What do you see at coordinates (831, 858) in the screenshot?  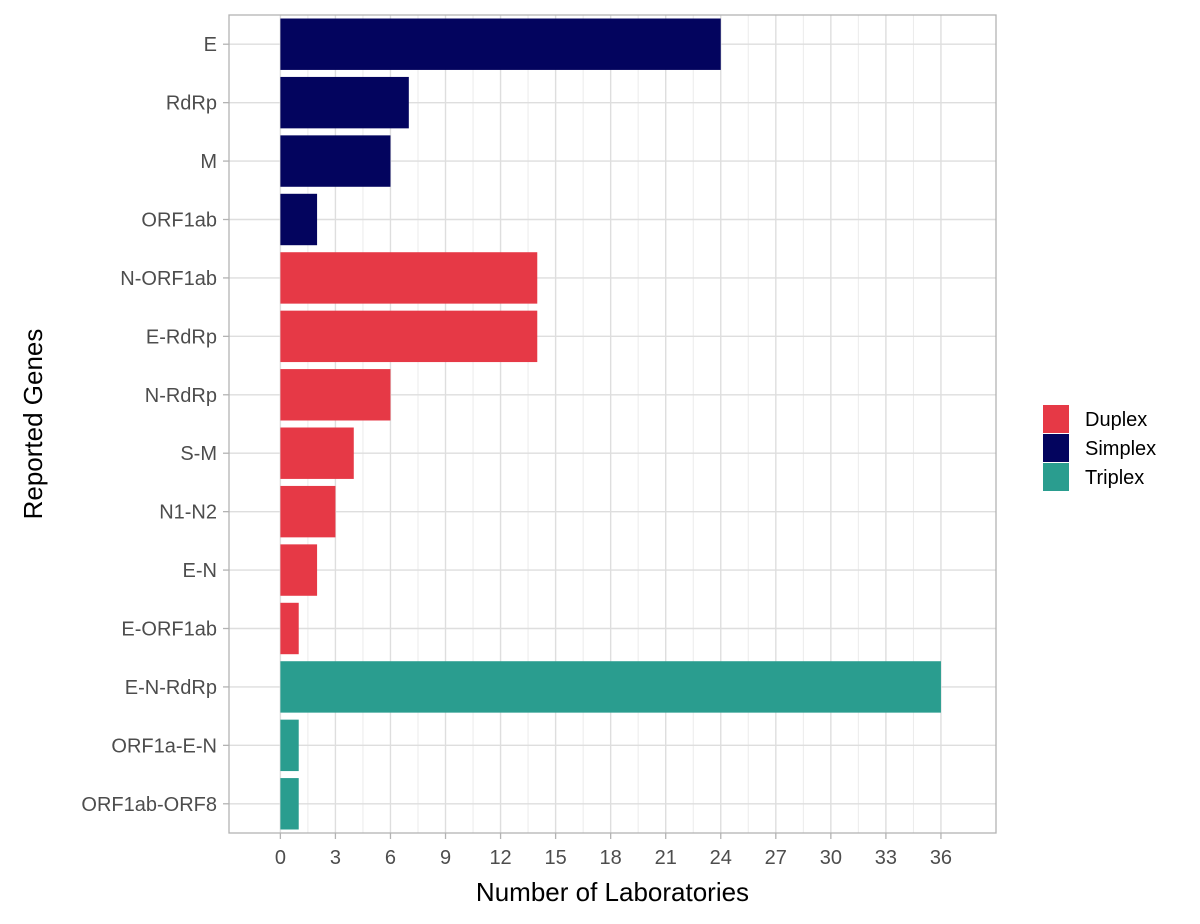 I see `x-tick-label: 30` at bounding box center [831, 858].